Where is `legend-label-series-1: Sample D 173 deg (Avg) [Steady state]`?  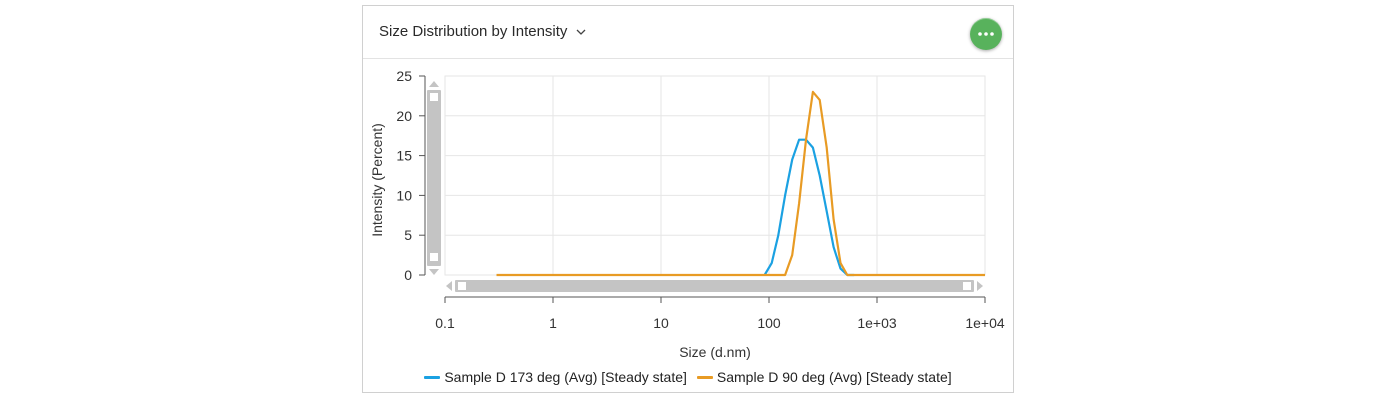
legend-label-series-1: Sample D 173 deg (Avg) [Steady state] is located at coordinates (565, 377).